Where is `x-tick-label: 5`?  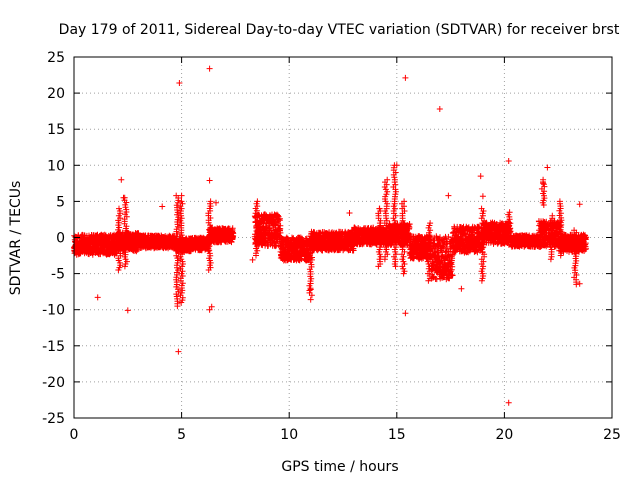
x-tick-label: 5 is located at coordinates (181, 435).